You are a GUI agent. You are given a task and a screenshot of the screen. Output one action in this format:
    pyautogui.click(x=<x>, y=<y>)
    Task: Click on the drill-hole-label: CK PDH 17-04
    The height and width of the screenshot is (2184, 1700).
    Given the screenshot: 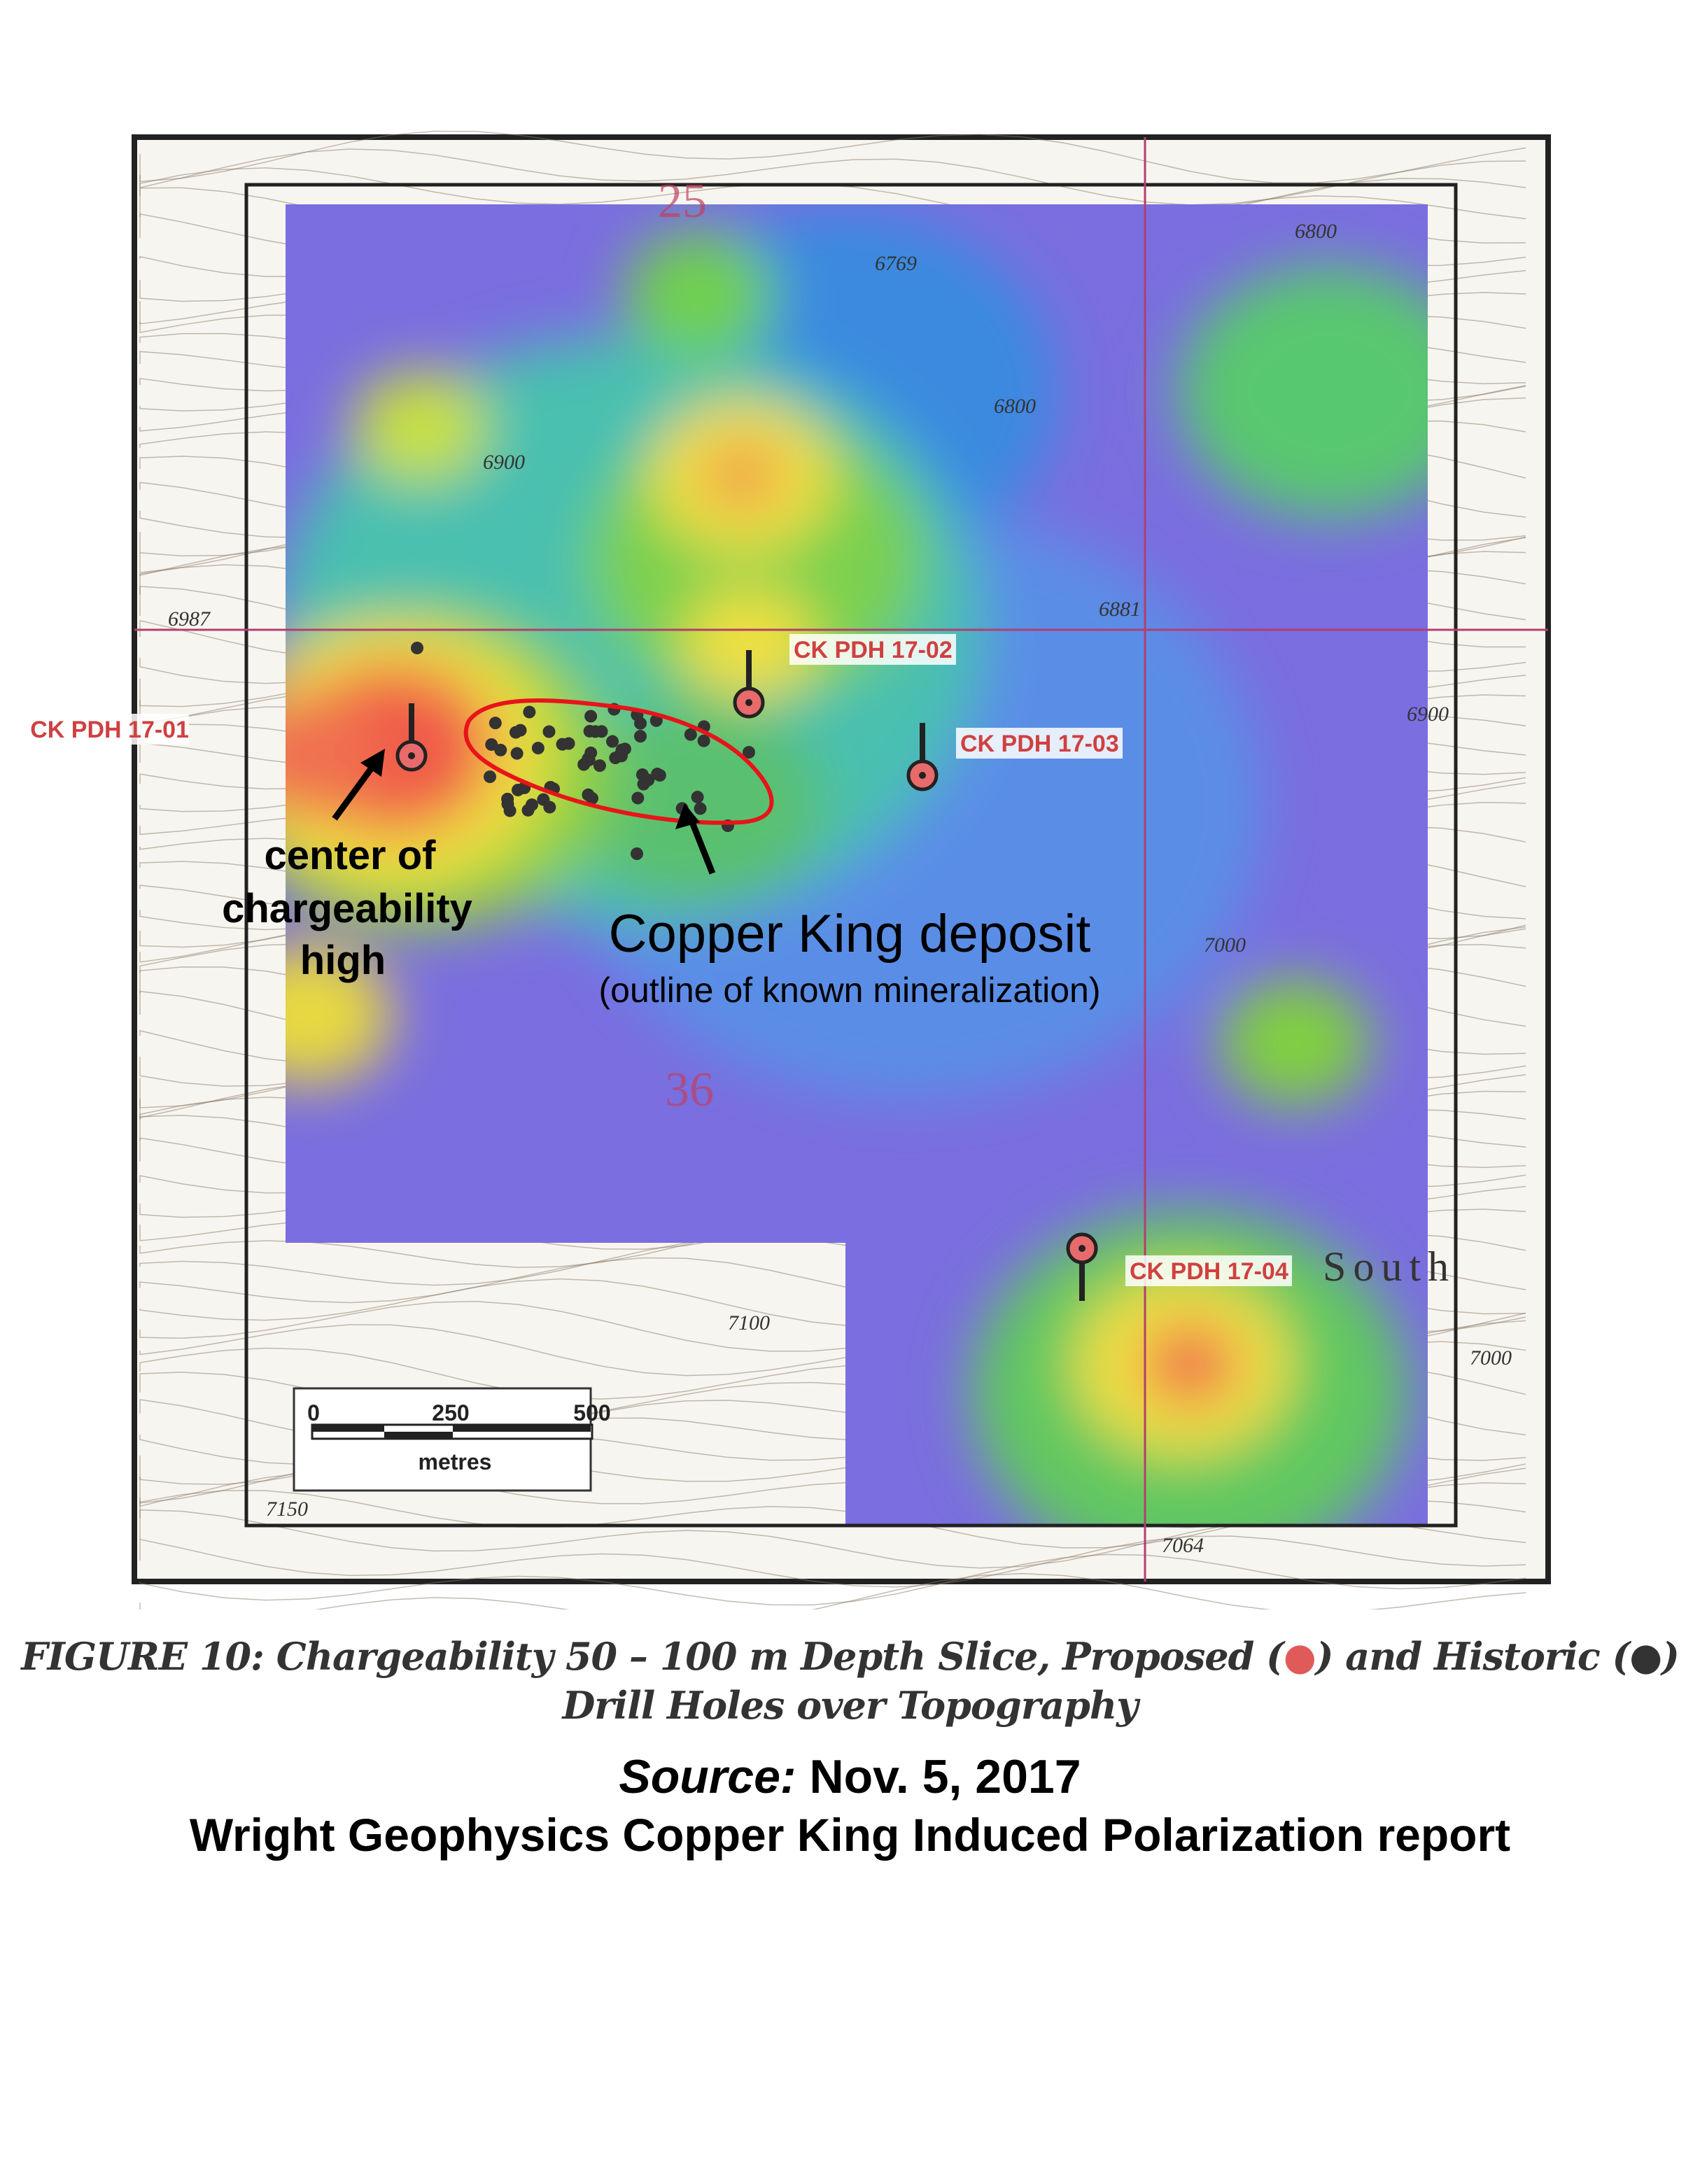 What is the action you would take?
    pyautogui.click(x=1209, y=1271)
    